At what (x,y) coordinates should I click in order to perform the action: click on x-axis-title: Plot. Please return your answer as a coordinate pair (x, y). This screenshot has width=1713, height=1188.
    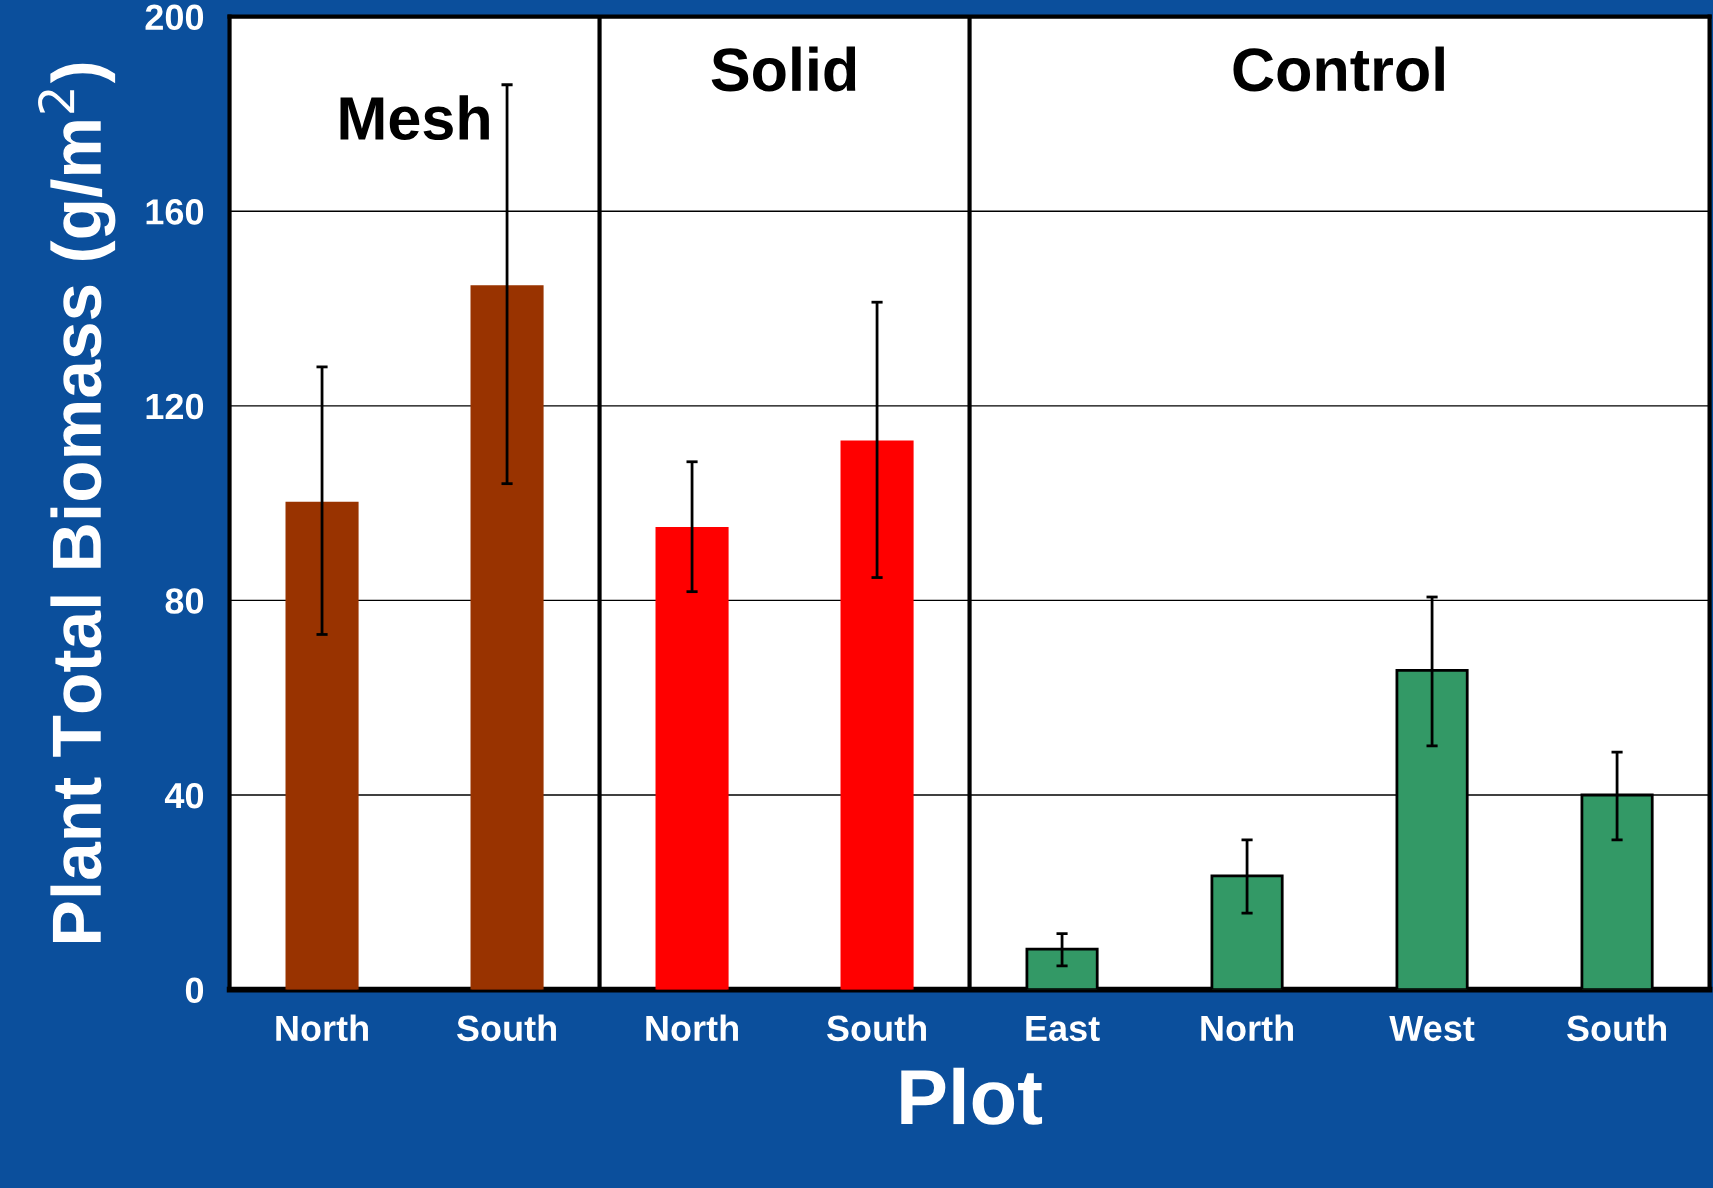
    Looking at the image, I should click on (972, 1096).